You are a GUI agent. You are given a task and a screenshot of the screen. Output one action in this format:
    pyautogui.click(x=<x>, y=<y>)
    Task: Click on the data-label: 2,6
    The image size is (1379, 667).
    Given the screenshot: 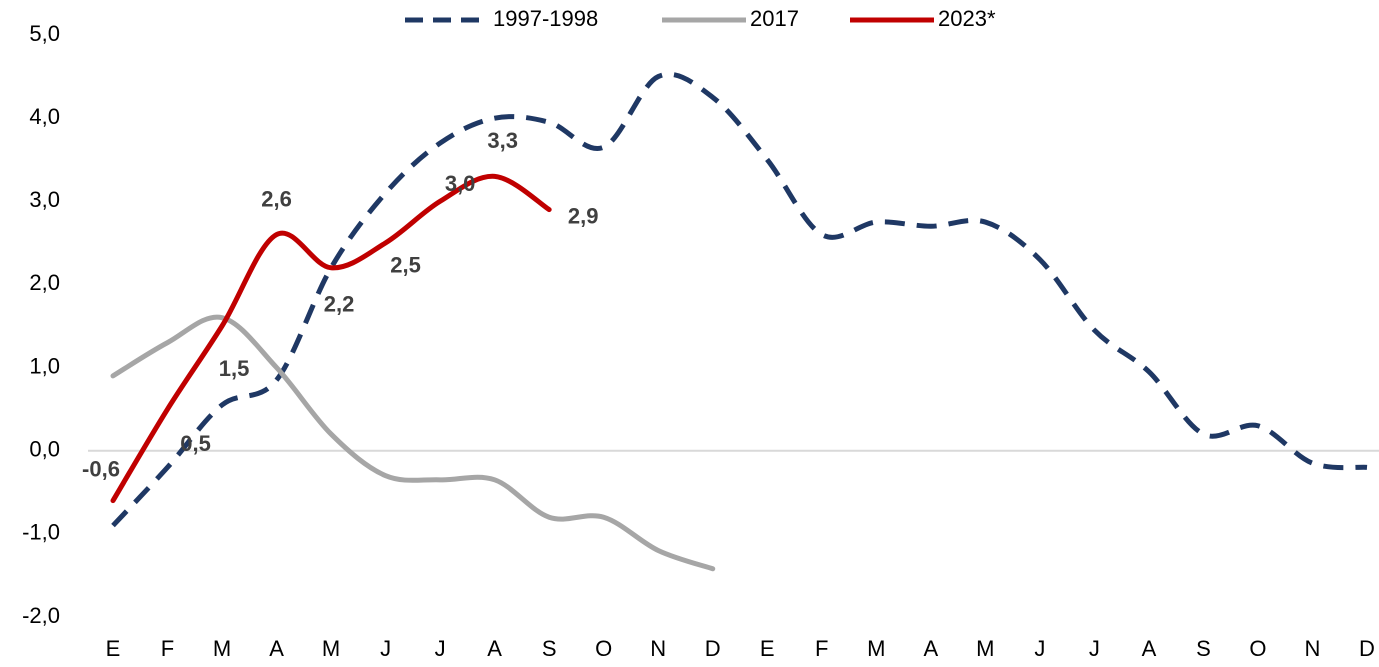 What is the action you would take?
    pyautogui.click(x=276, y=198)
    